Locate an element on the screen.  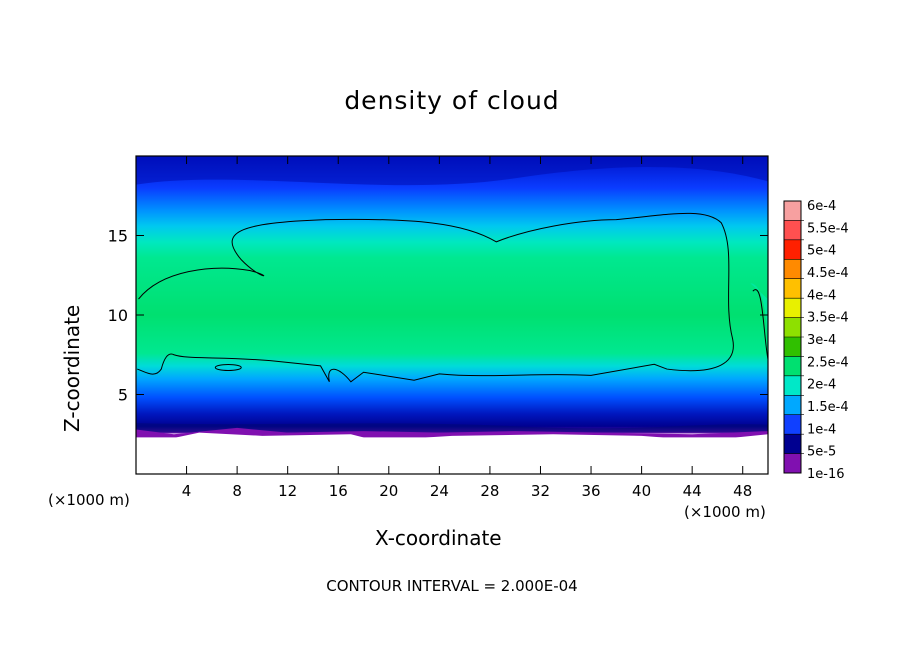
contour-islet is located at coordinates (228, 367).